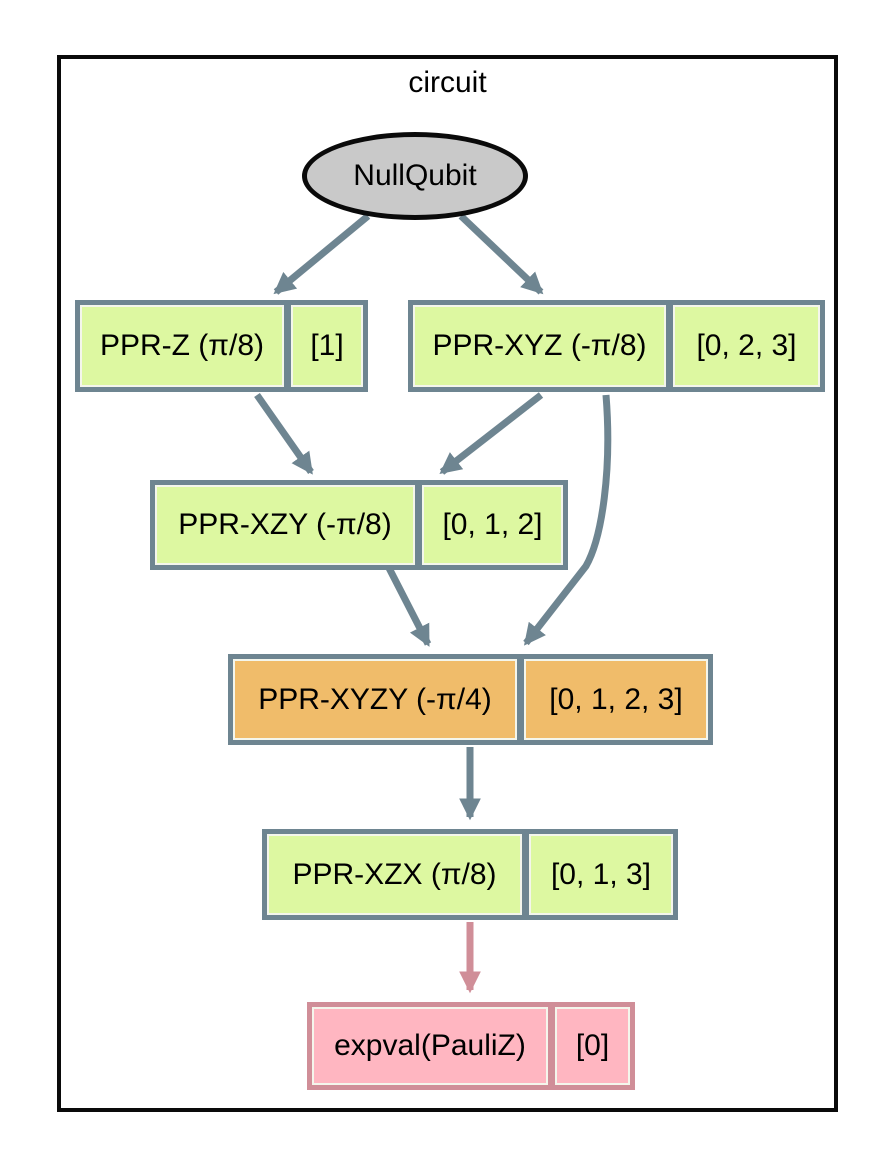 This screenshot has height=1168, width=894. I want to click on node-ppr-xzx-label-cell: PPR-XZX (π/8), so click(394, 874).